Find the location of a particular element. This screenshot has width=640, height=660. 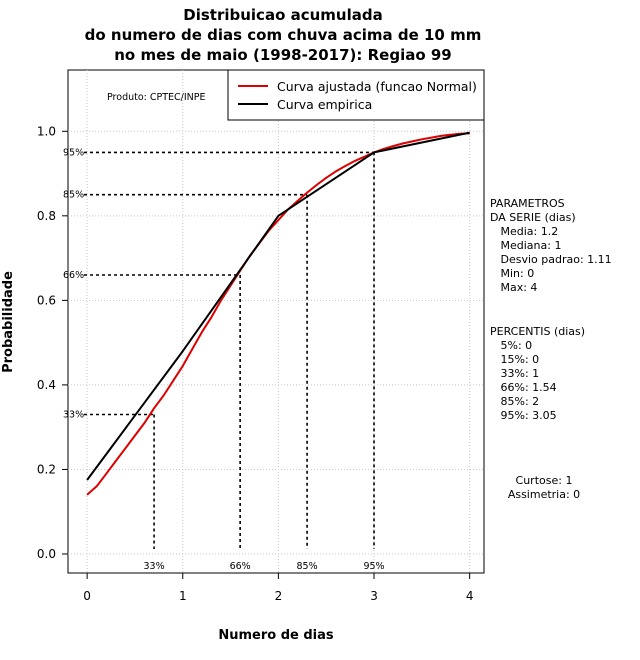

y-tick-label: 0.8 is located at coordinates (46, 216).